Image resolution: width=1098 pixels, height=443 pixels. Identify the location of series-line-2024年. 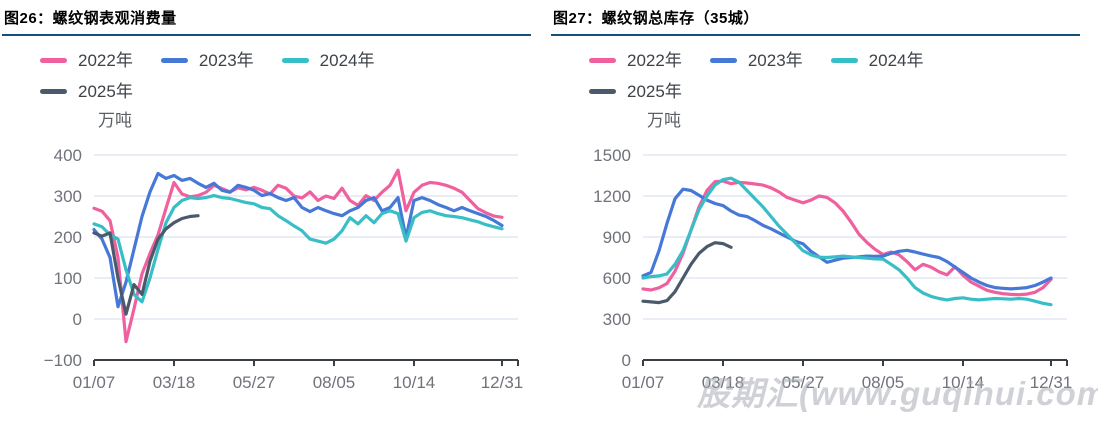
(847, 241).